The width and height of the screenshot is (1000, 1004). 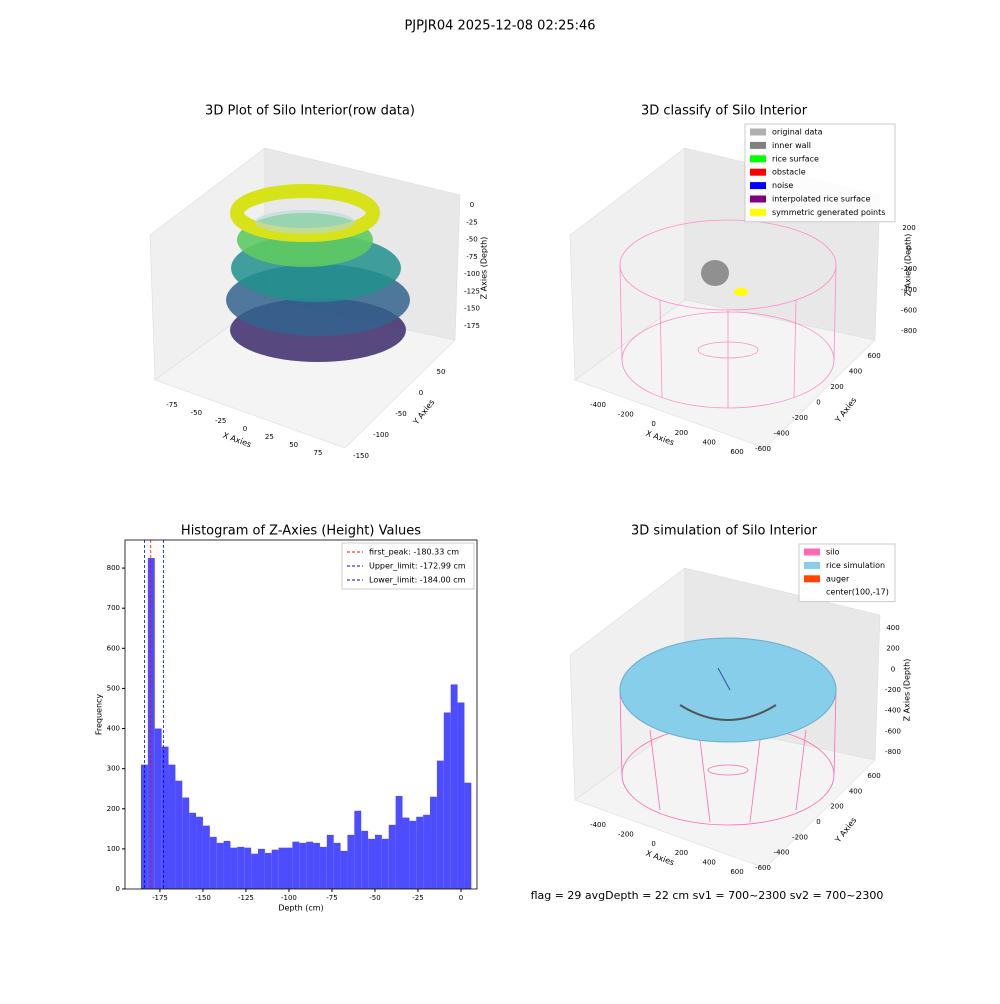 What do you see at coordinates (472, 309) in the screenshot?
I see `z-tick-label: -150` at bounding box center [472, 309].